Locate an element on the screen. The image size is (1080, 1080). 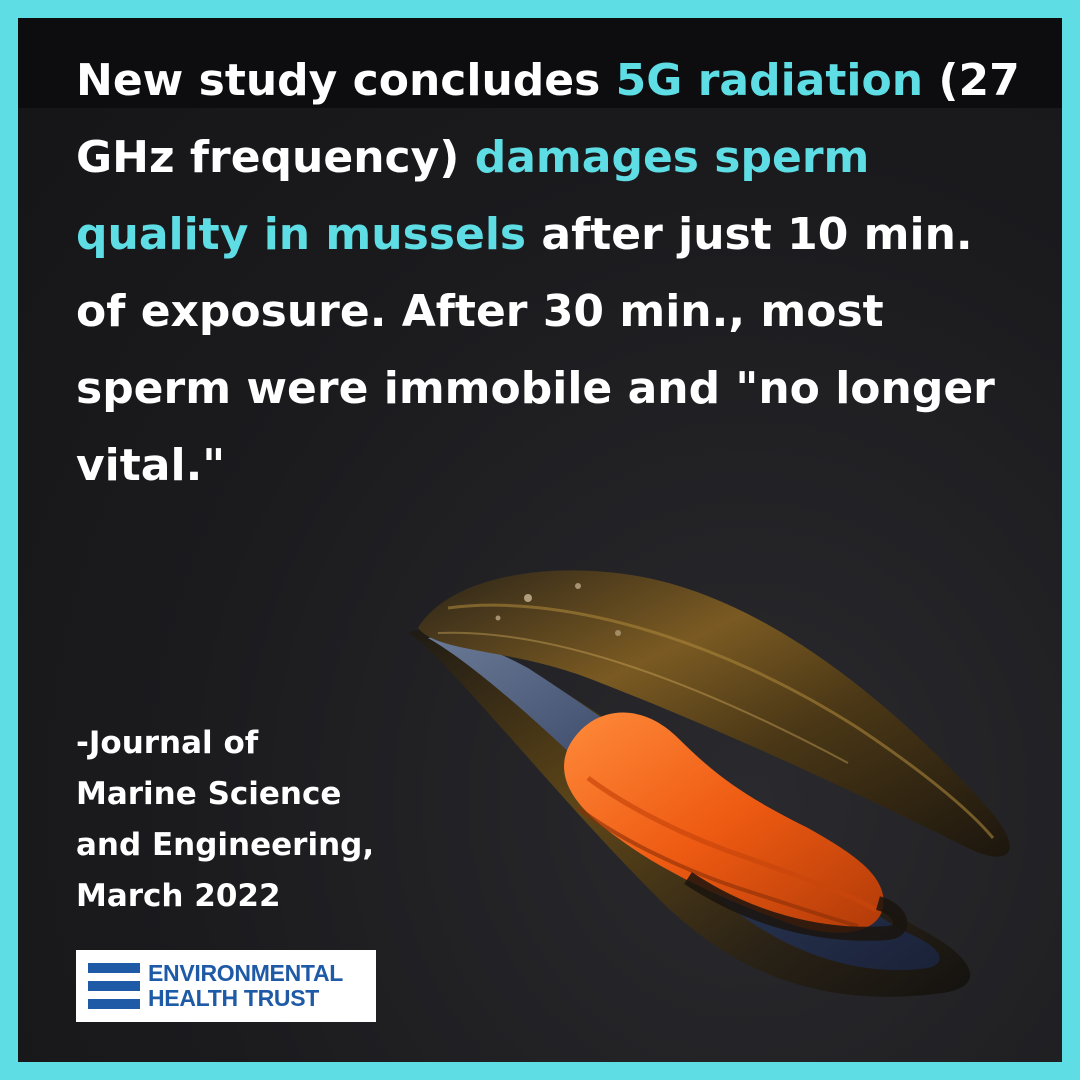
environmental-health-trust-logo: ENVIRONMENTAL HEALTH TRUST is located at coordinates (226, 986).